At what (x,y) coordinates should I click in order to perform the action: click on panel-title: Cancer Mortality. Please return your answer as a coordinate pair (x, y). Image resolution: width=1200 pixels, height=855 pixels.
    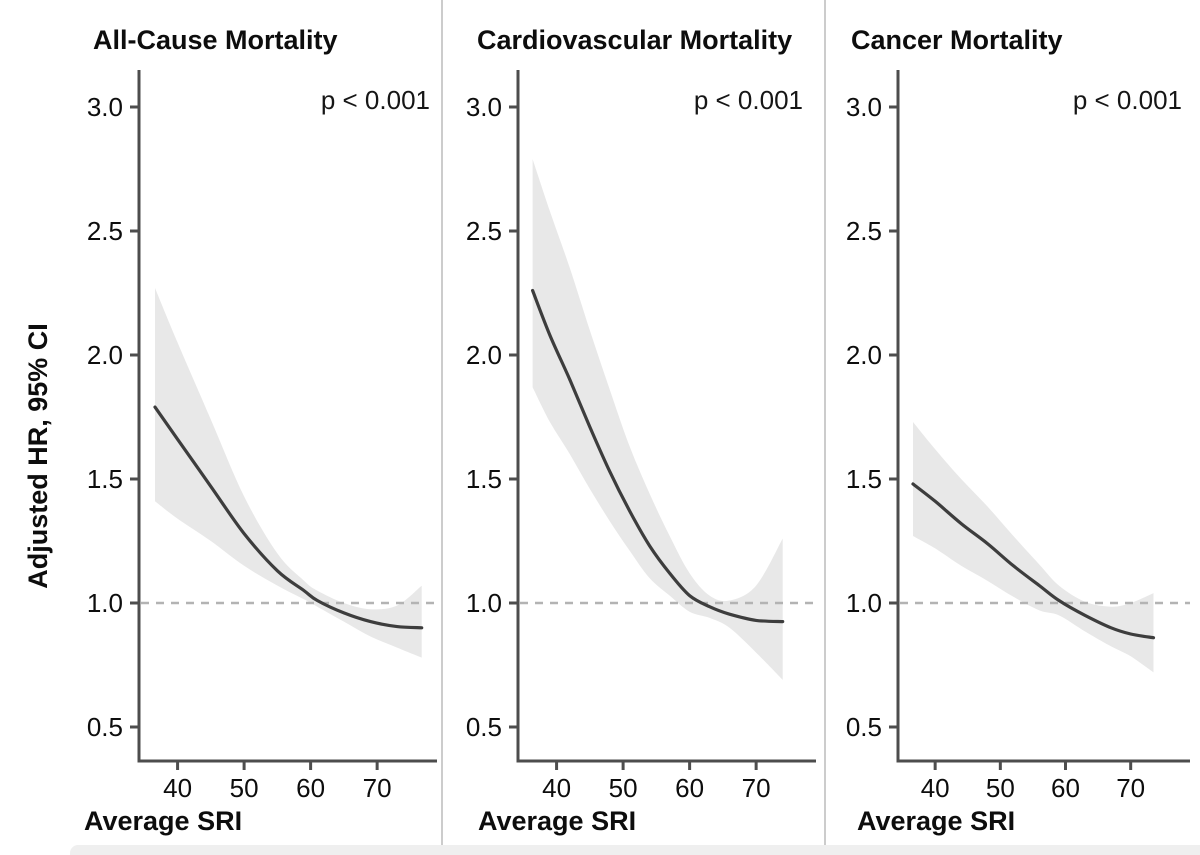
    Looking at the image, I should click on (957, 40).